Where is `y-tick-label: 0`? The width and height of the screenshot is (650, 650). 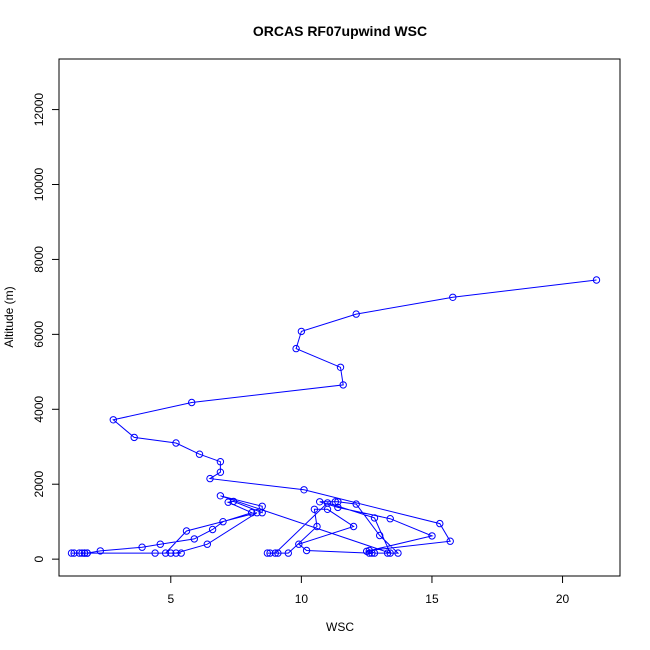 y-tick-label: 0 is located at coordinates (39, 558).